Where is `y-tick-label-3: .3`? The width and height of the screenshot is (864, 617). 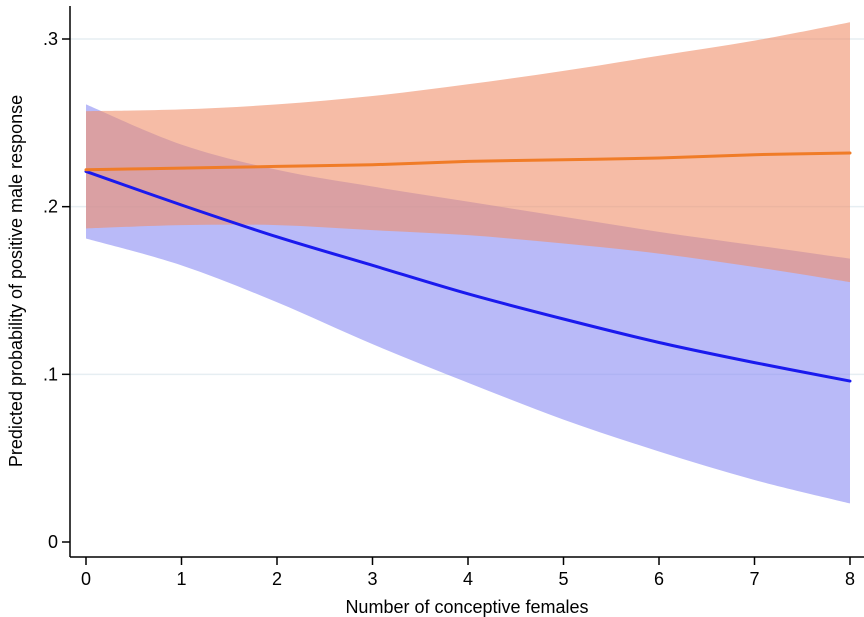 y-tick-label-3: .3 is located at coordinates (50, 39).